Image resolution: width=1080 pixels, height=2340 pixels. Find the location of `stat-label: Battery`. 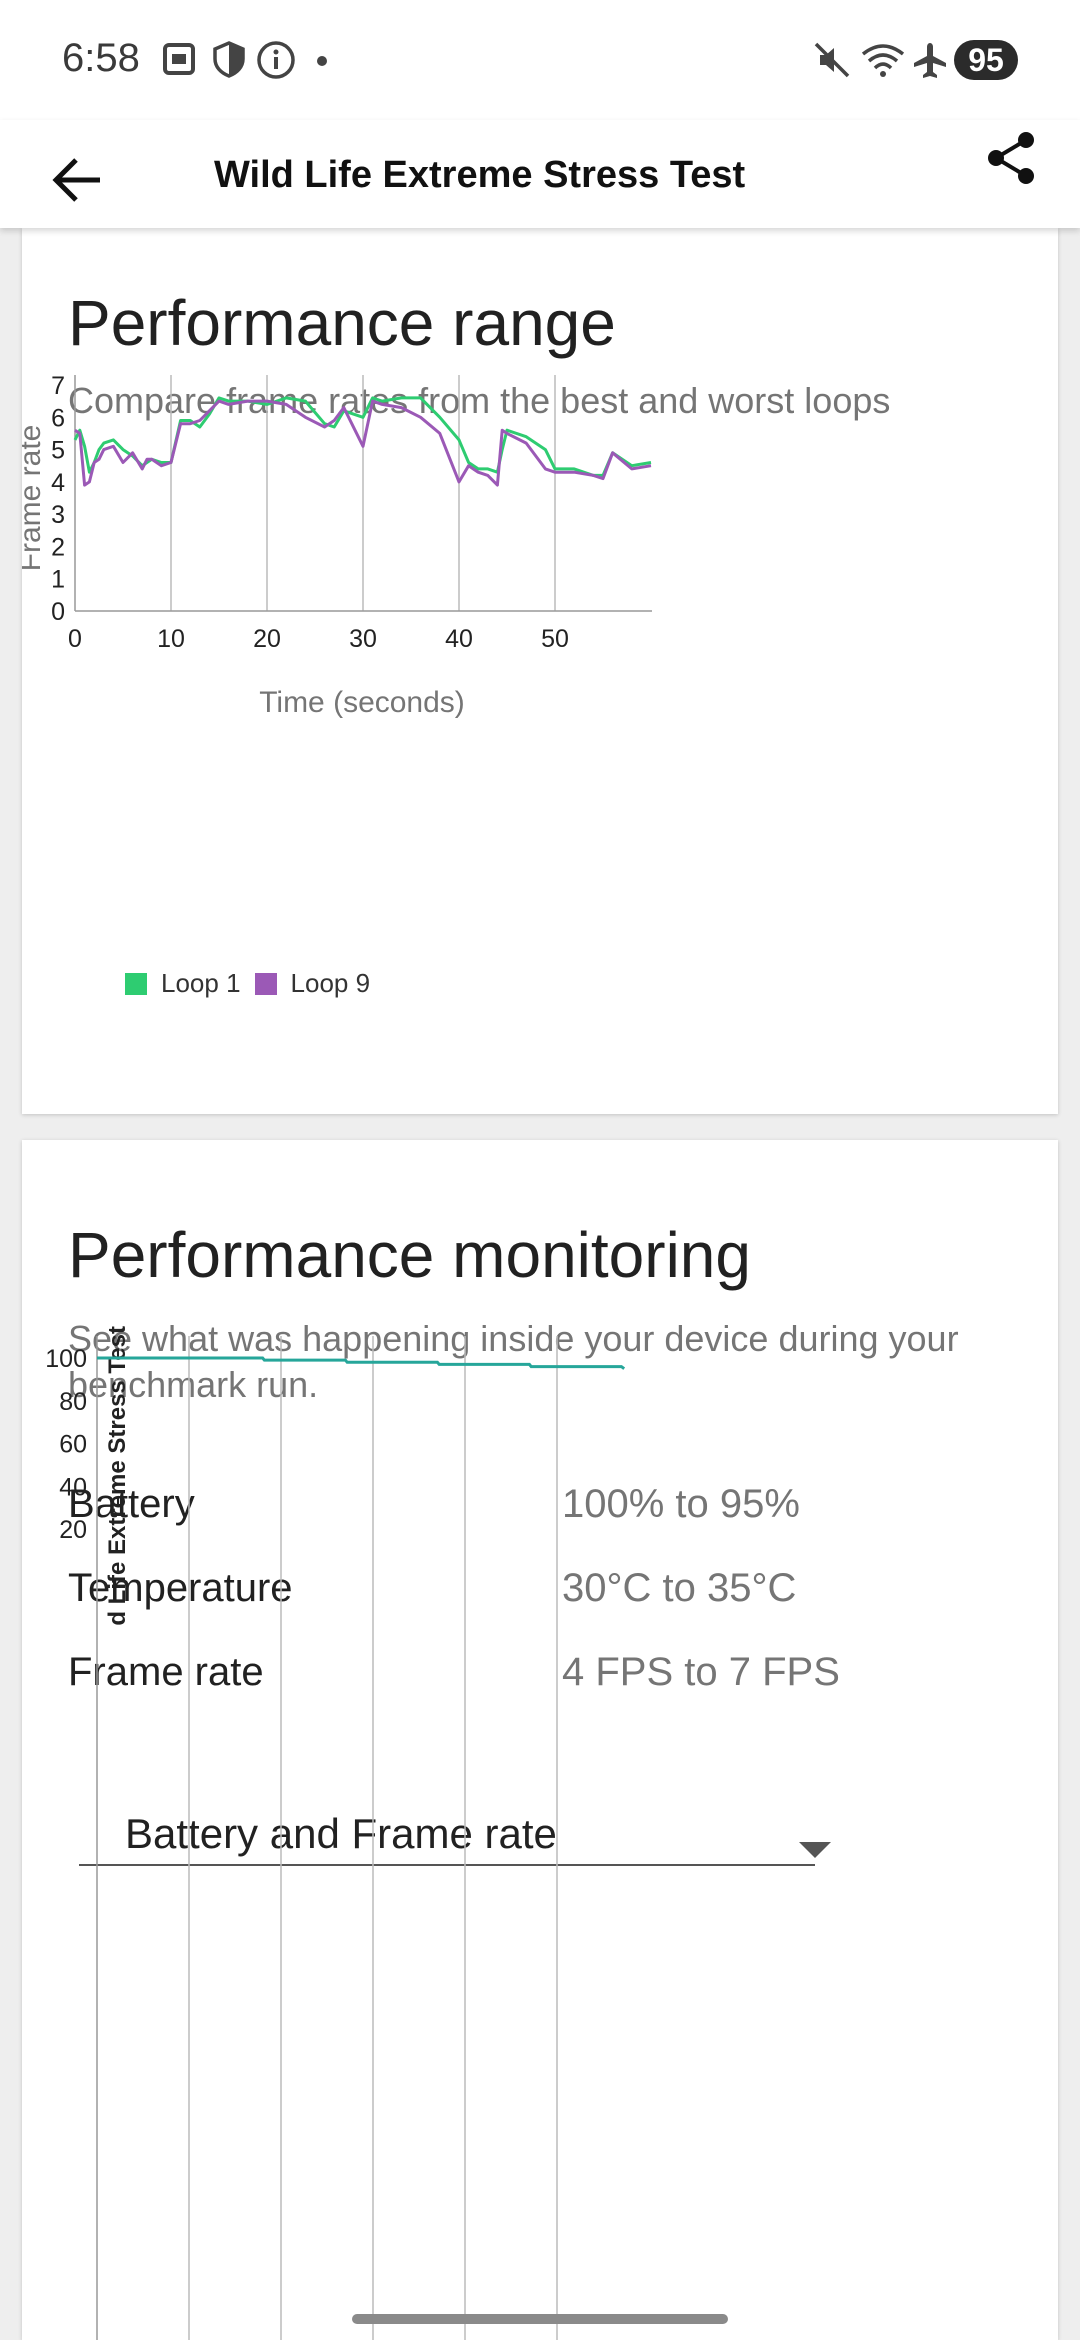

stat-label: Battery is located at coordinates (131, 1504).